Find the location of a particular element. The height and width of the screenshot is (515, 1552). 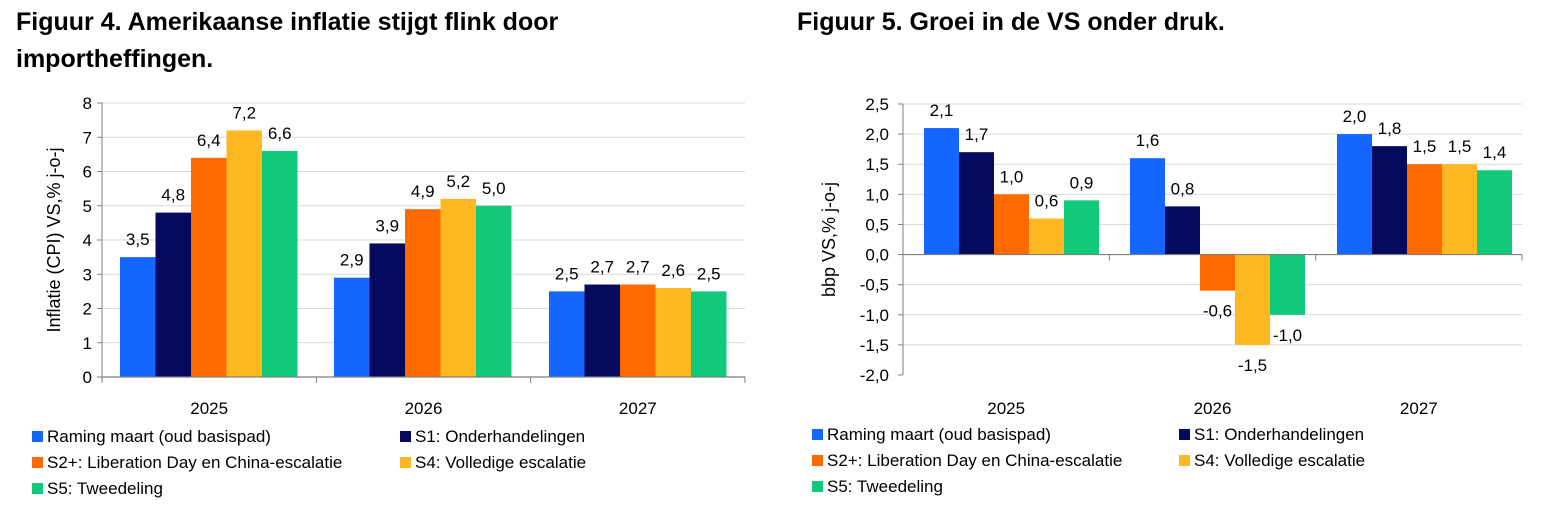

y-tick-label: 2 is located at coordinates (87, 309).